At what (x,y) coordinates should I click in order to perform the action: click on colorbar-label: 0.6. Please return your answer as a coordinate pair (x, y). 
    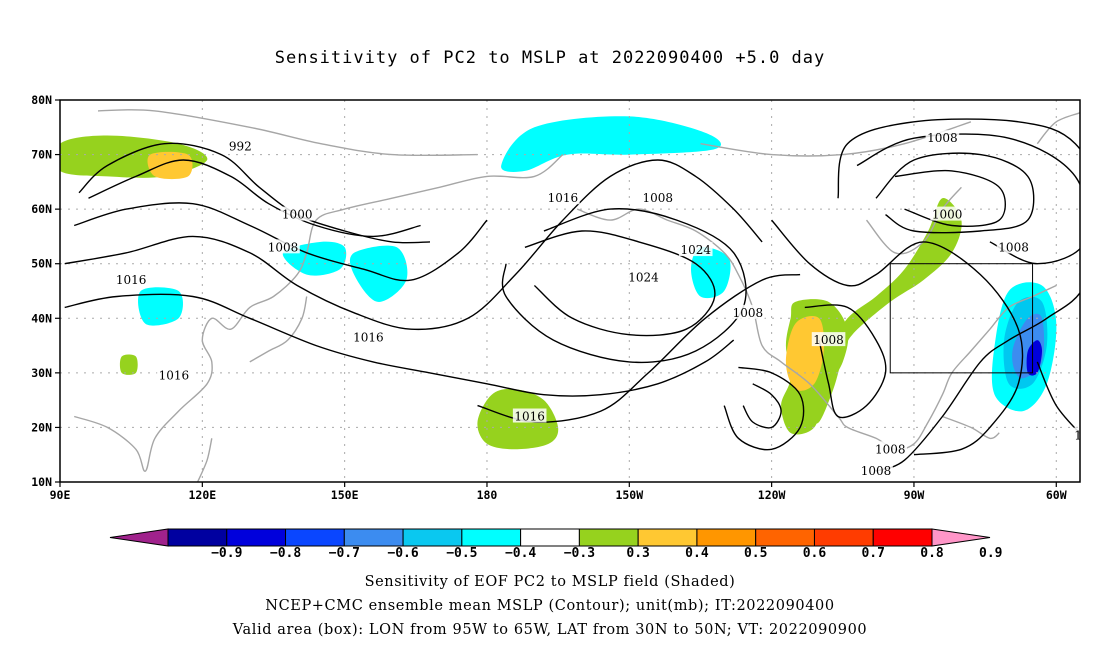
    Looking at the image, I should click on (815, 553).